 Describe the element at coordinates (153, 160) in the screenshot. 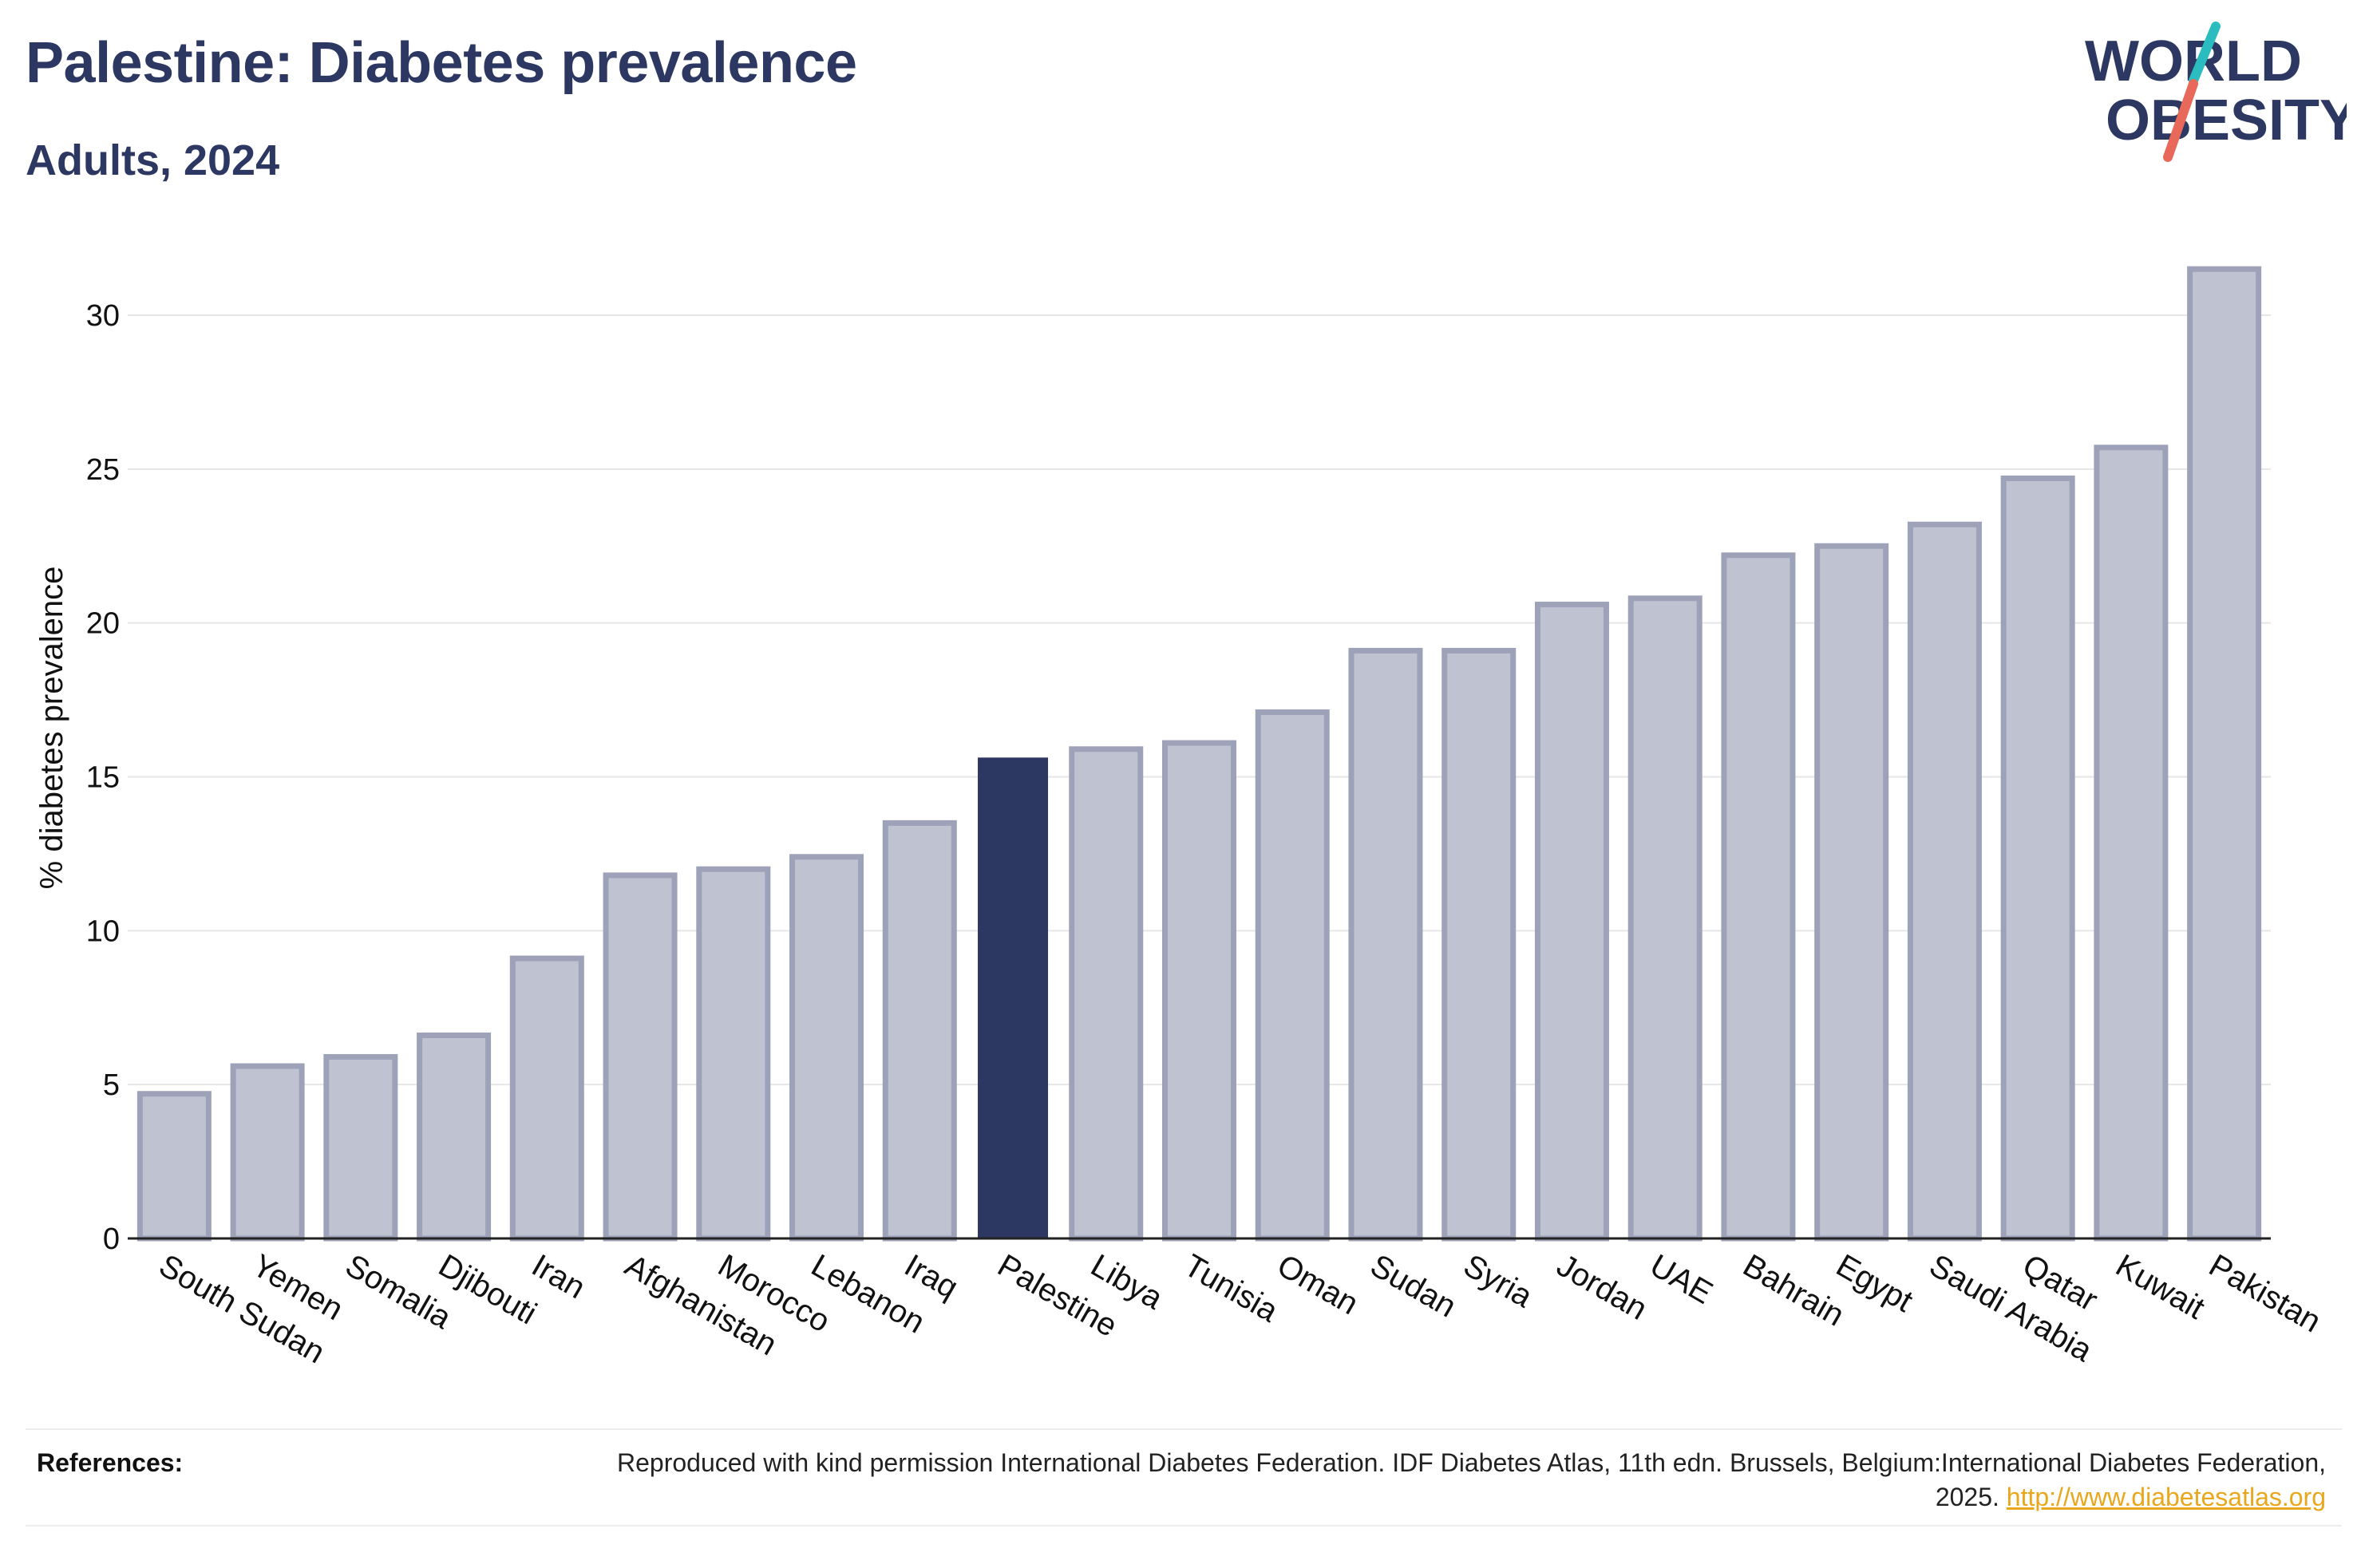

I see `chart-subtitle: Adults, 2024` at that location.